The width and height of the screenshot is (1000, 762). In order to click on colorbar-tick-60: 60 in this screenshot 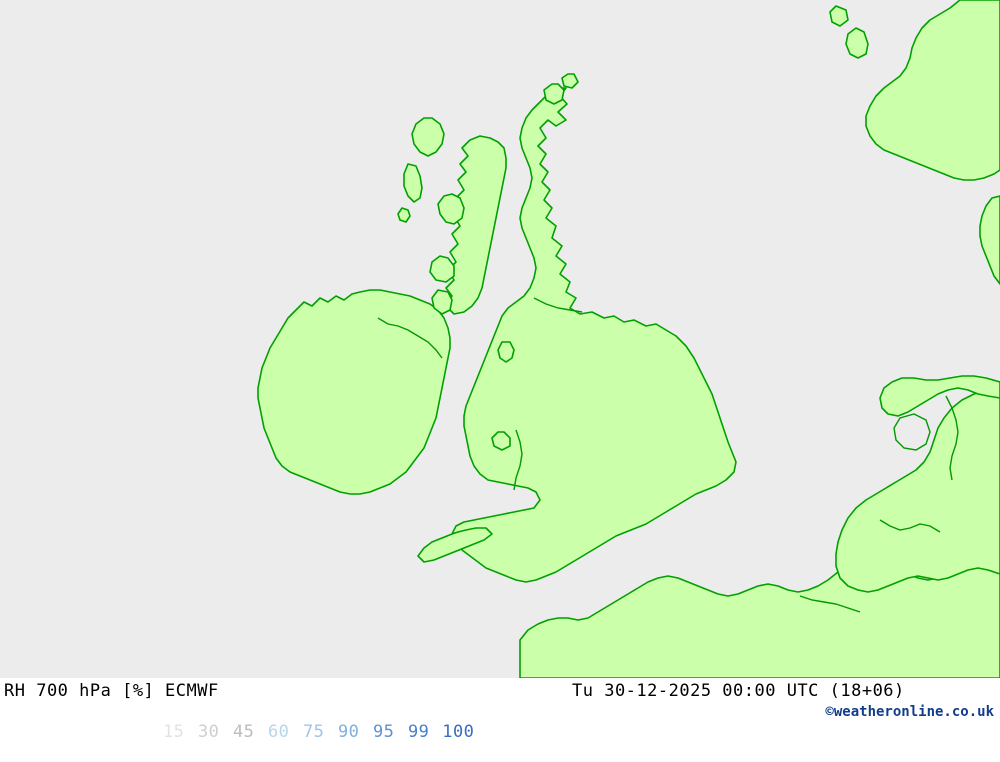, I will do `click(278, 732)`.